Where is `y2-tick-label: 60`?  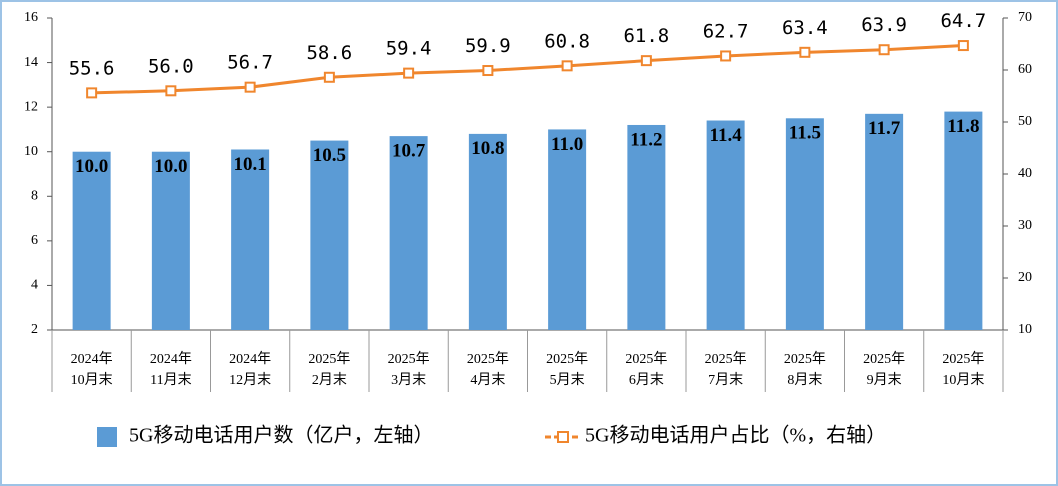 y2-tick-label: 60 is located at coordinates (1025, 69).